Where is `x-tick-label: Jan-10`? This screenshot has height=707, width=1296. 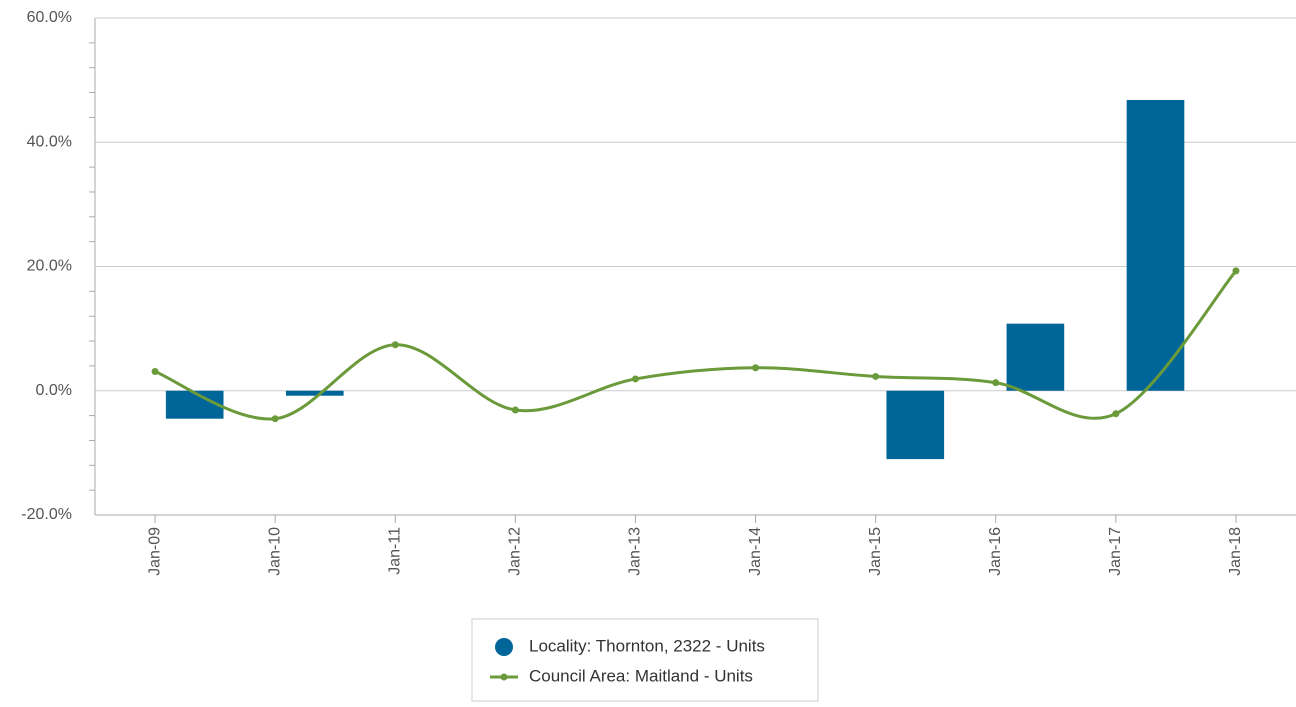 x-tick-label: Jan-10 is located at coordinates (274, 551).